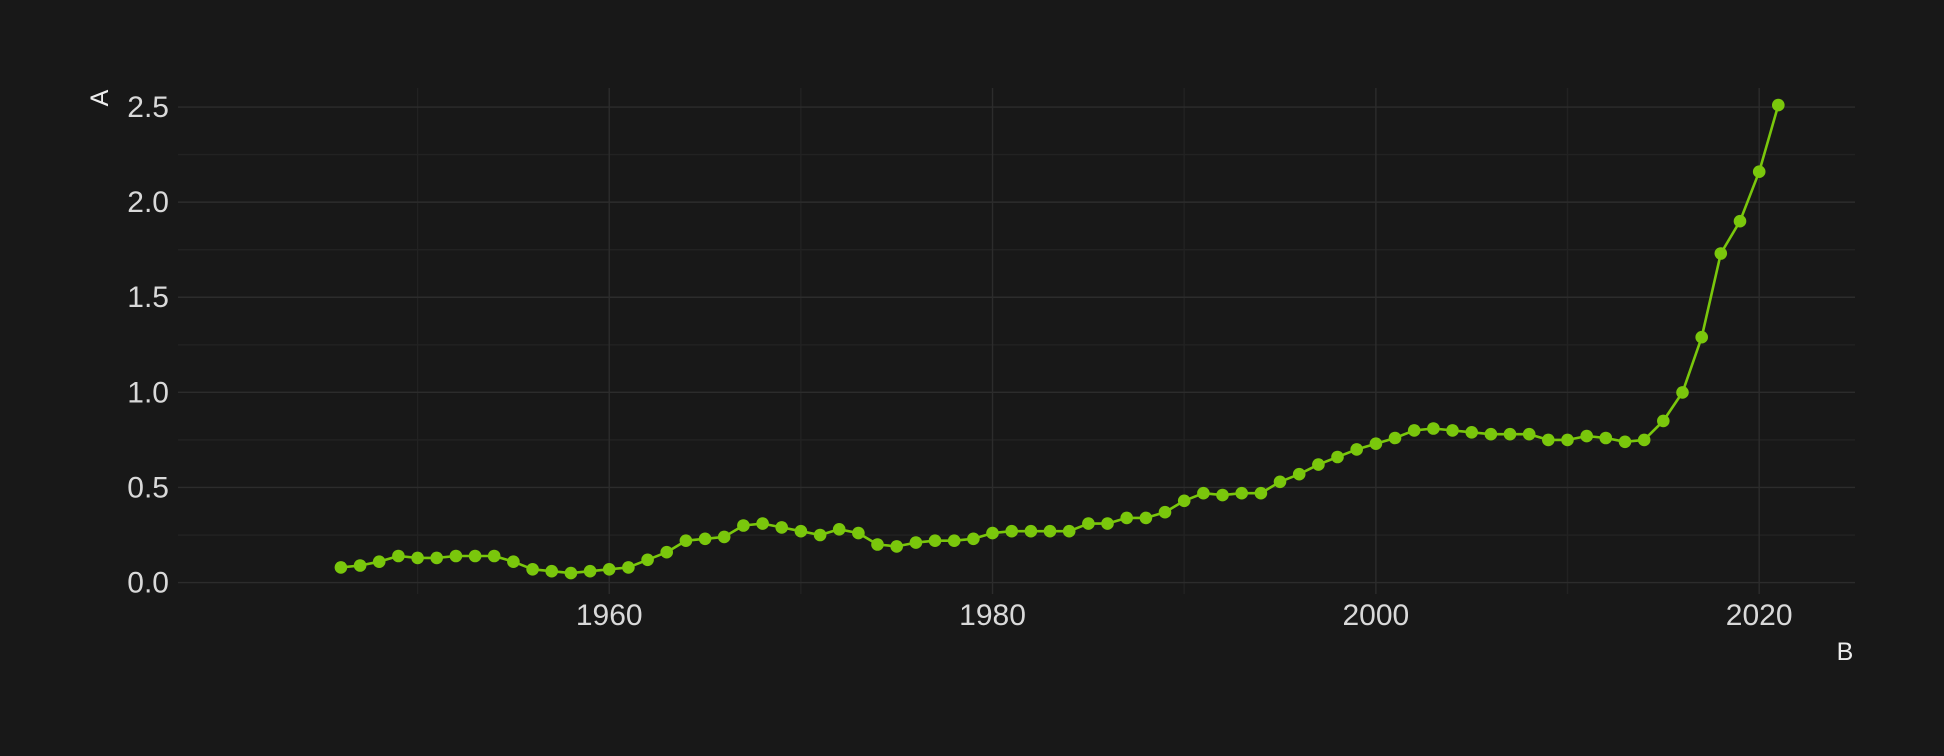 The height and width of the screenshot is (756, 1944). I want to click on x-tick-label: 1960, so click(609, 615).